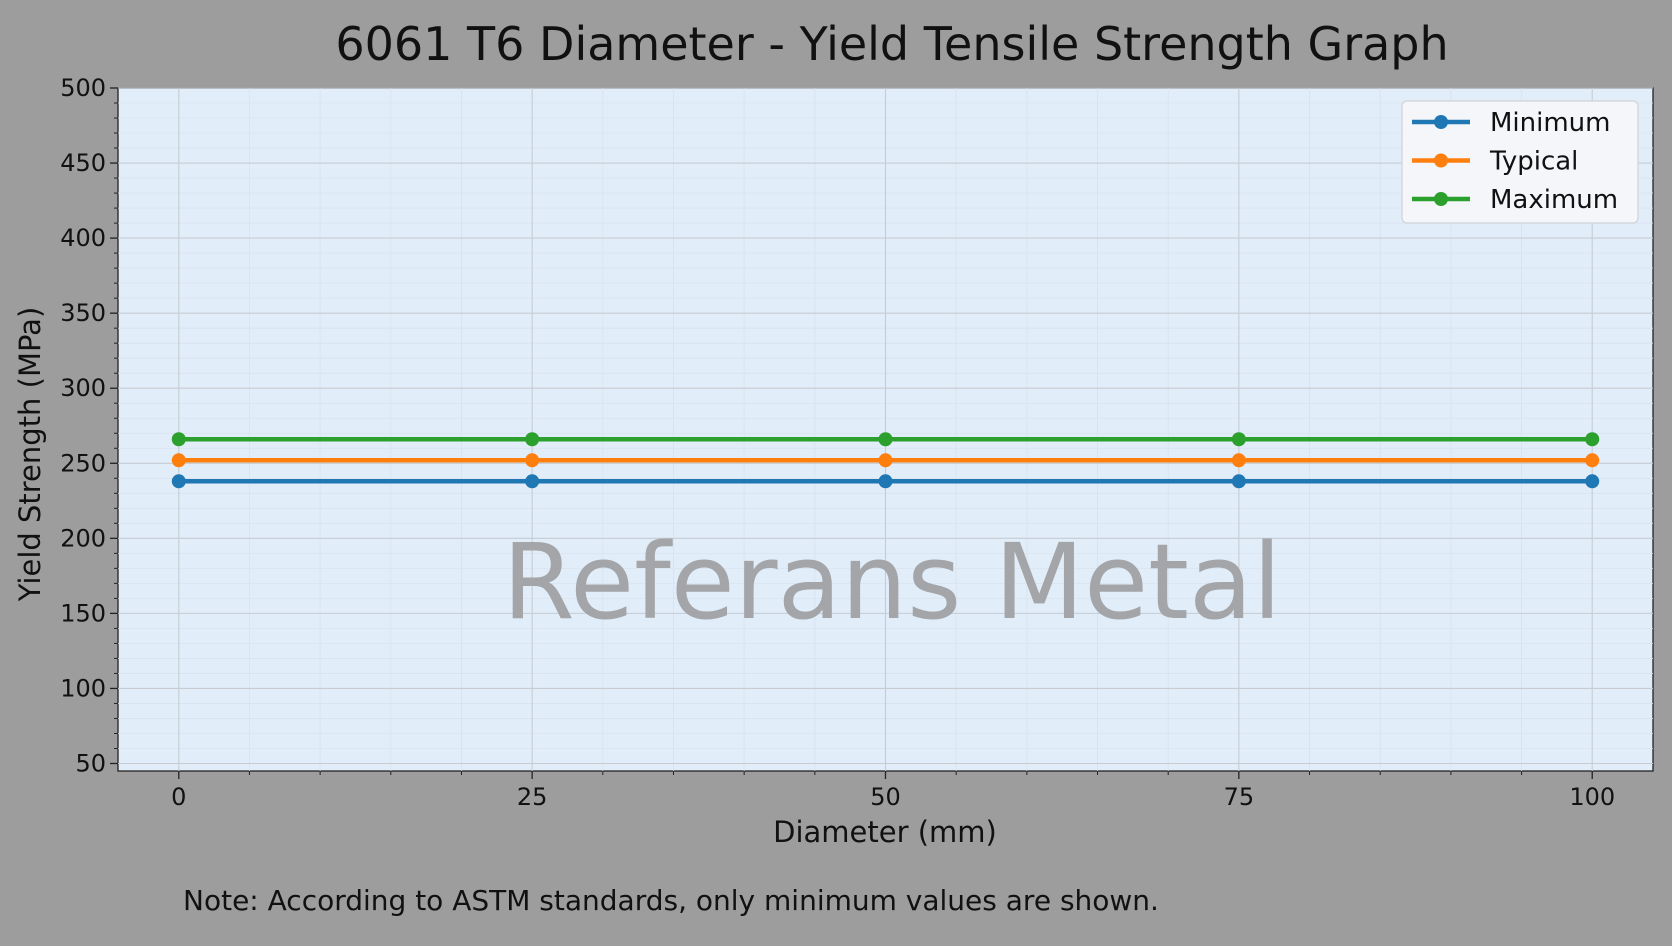  What do you see at coordinates (1554, 200) in the screenshot?
I see `legend-label-maximum: Maximum` at bounding box center [1554, 200].